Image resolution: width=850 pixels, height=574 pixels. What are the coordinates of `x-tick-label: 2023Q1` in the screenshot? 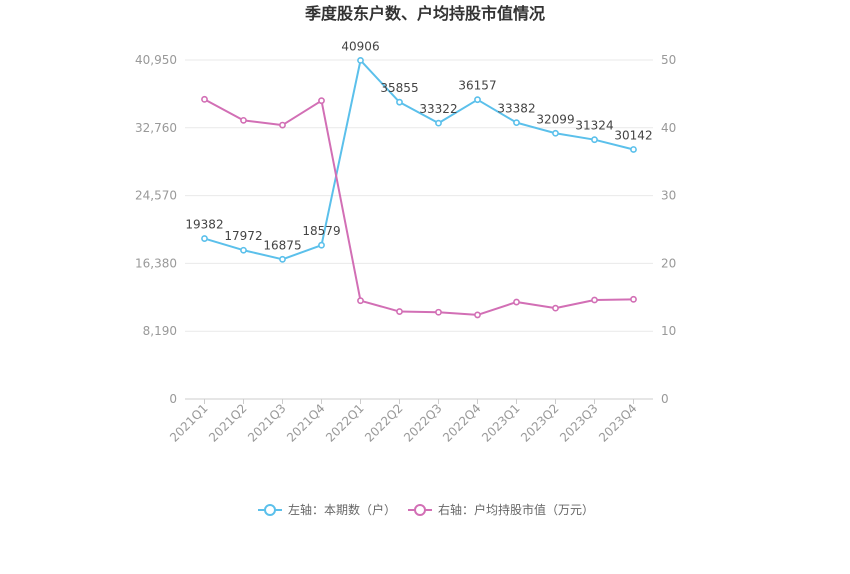 It's located at (501, 423).